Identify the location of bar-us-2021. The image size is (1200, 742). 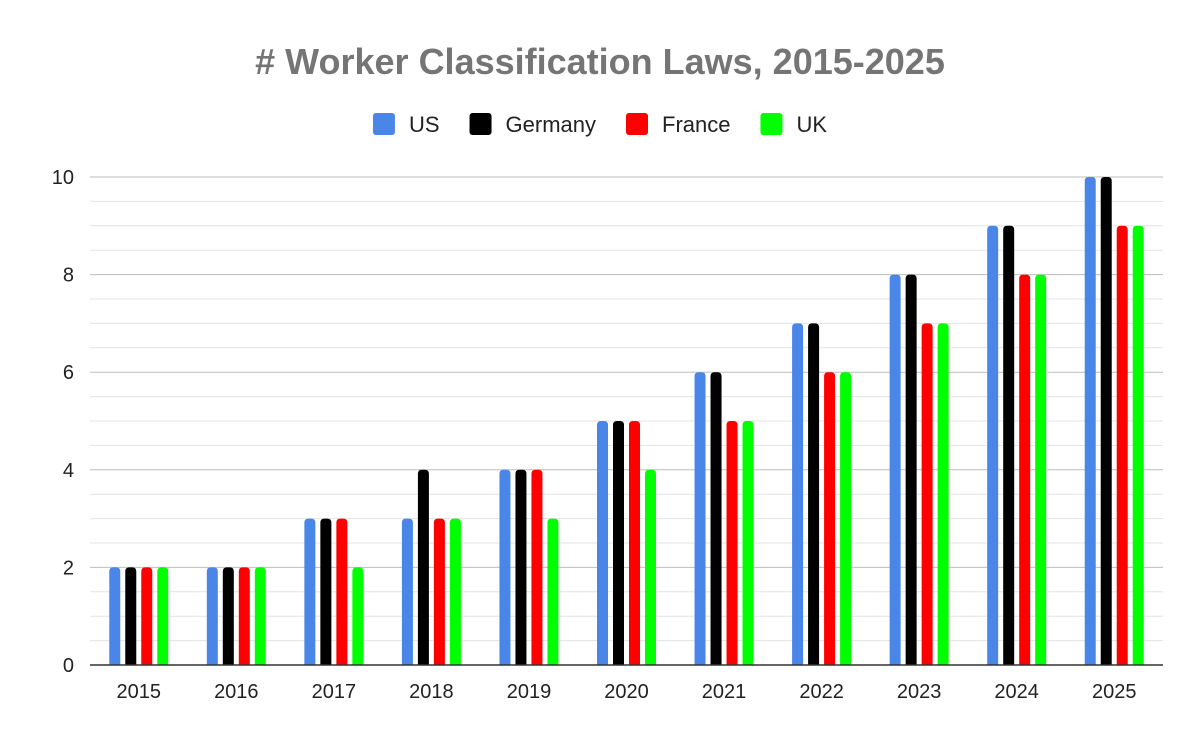
(700, 518).